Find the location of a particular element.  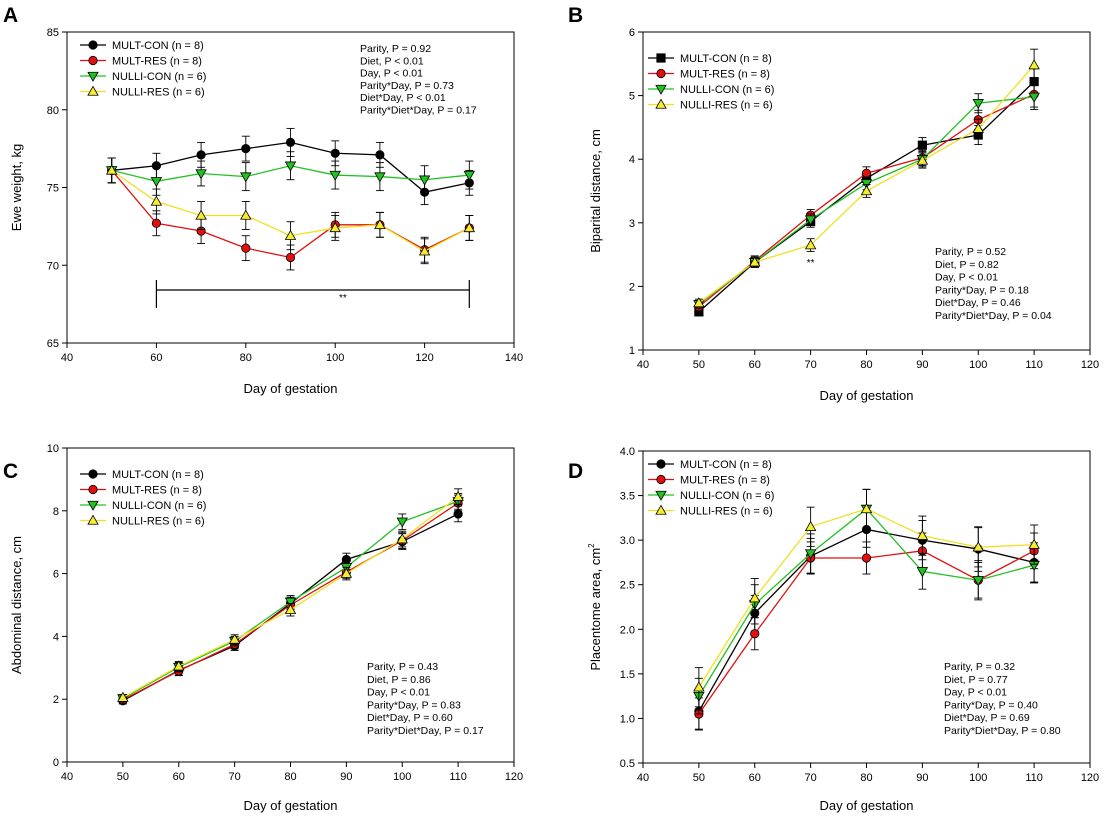

y-tick-label: 1 is located at coordinates (632, 351).